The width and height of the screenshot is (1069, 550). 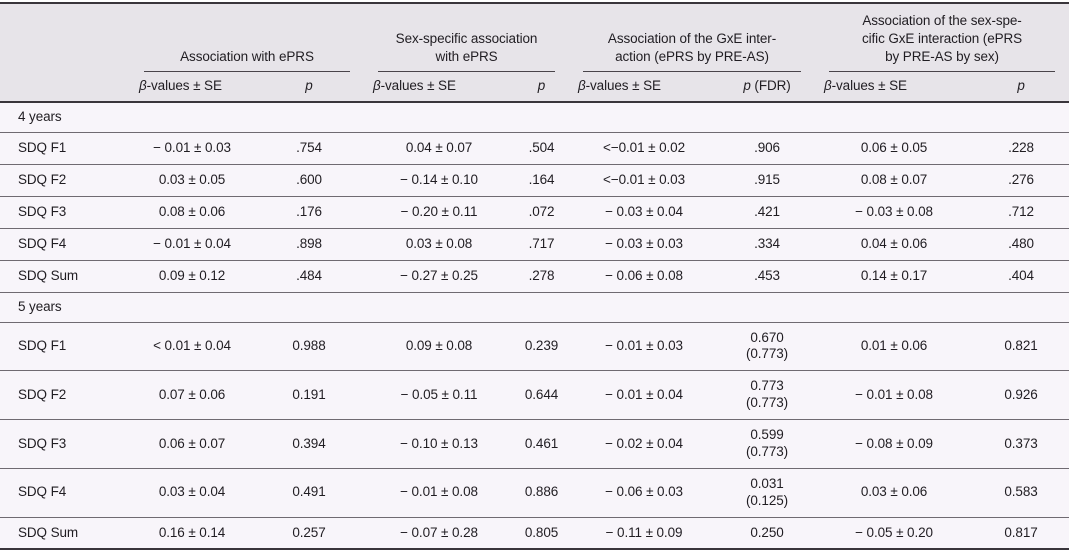 I want to click on cell-p: .228, so click(x=1021, y=148).